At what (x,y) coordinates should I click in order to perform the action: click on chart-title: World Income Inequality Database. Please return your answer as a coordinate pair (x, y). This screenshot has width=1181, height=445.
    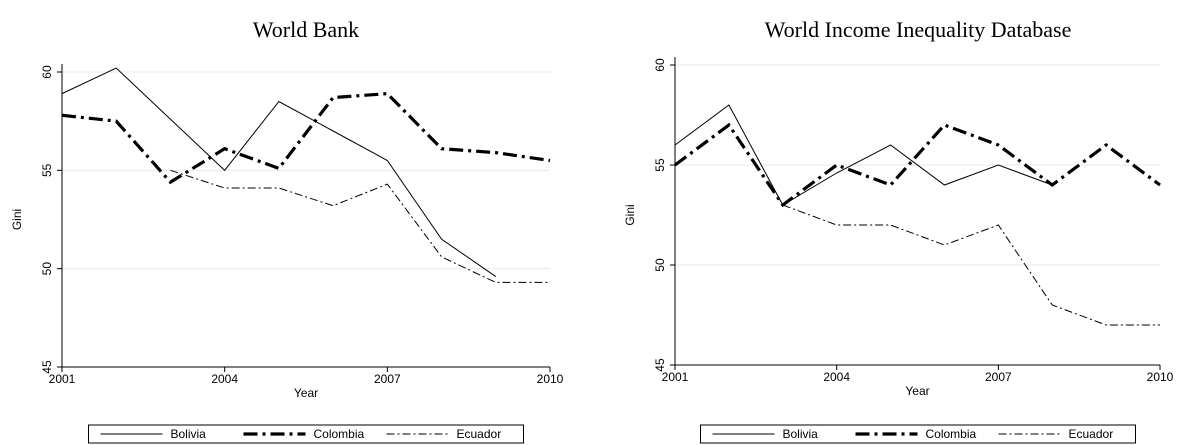
    Looking at the image, I should click on (918, 29).